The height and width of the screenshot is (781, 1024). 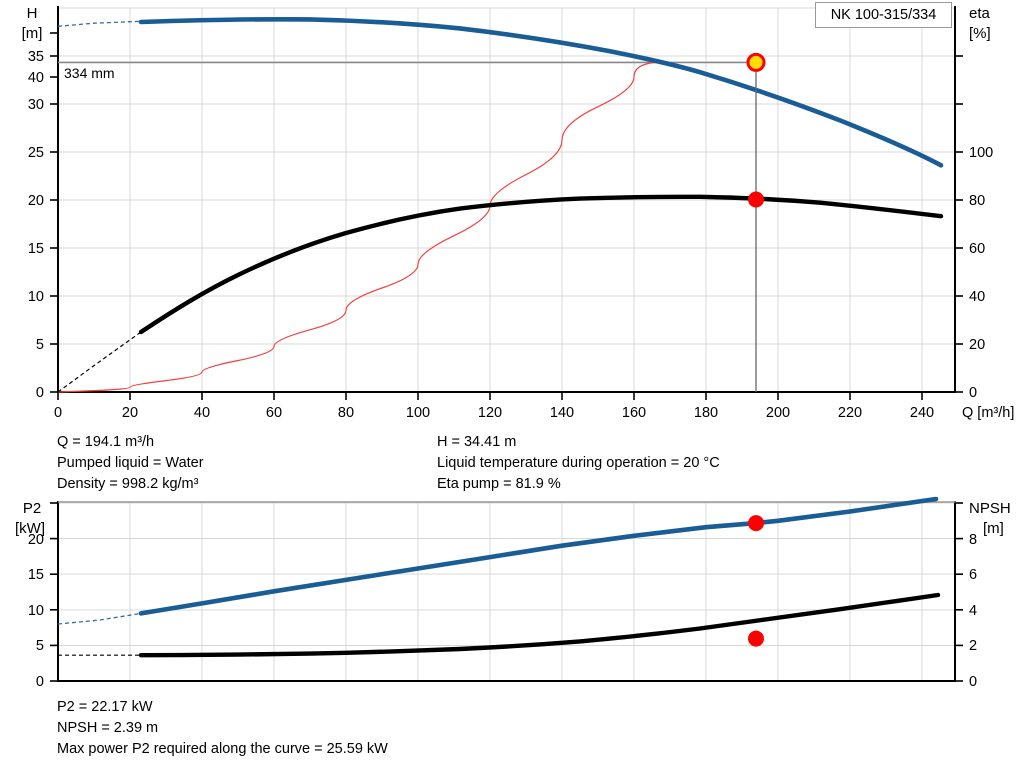 I want to click on info-npsh: NPSH = 2.39 m, so click(x=108, y=728).